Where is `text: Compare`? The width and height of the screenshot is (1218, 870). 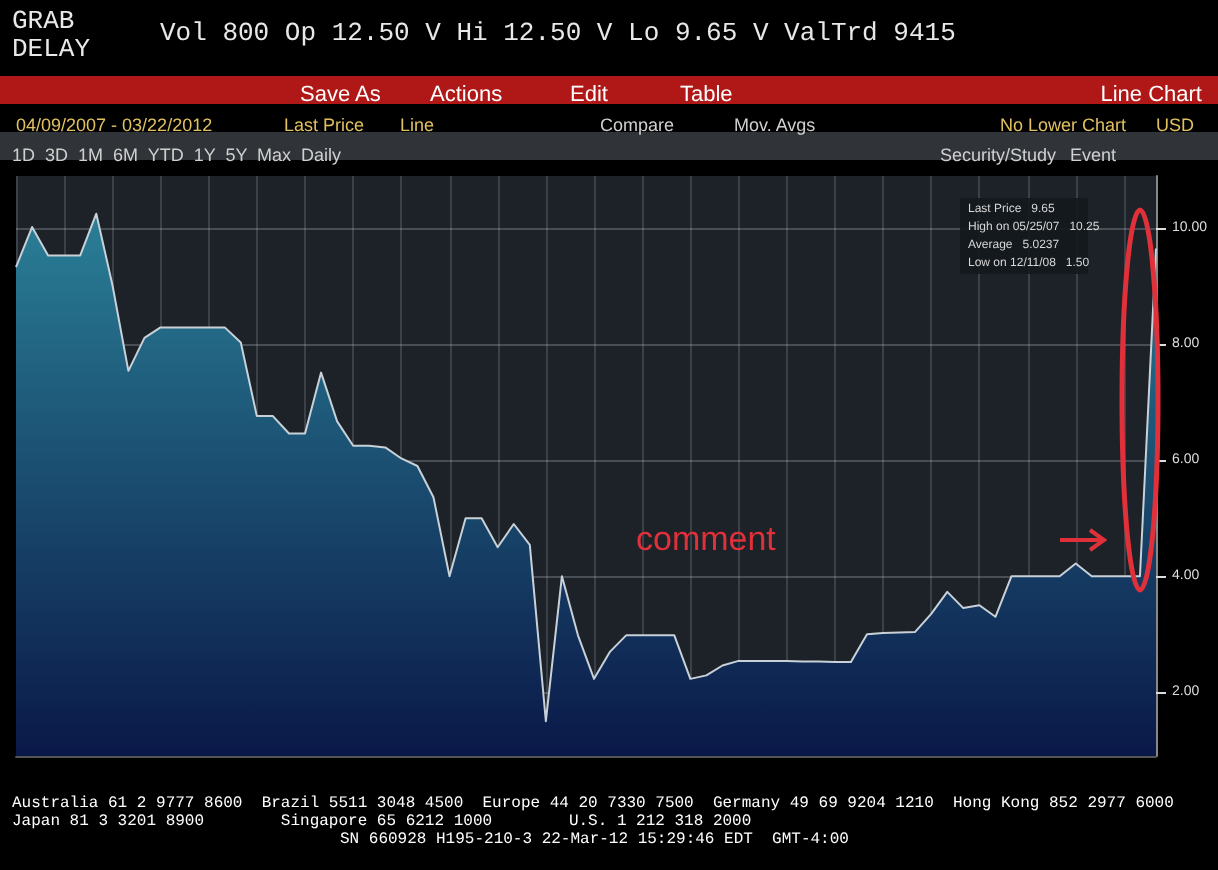
text: Compare is located at coordinates (637, 125).